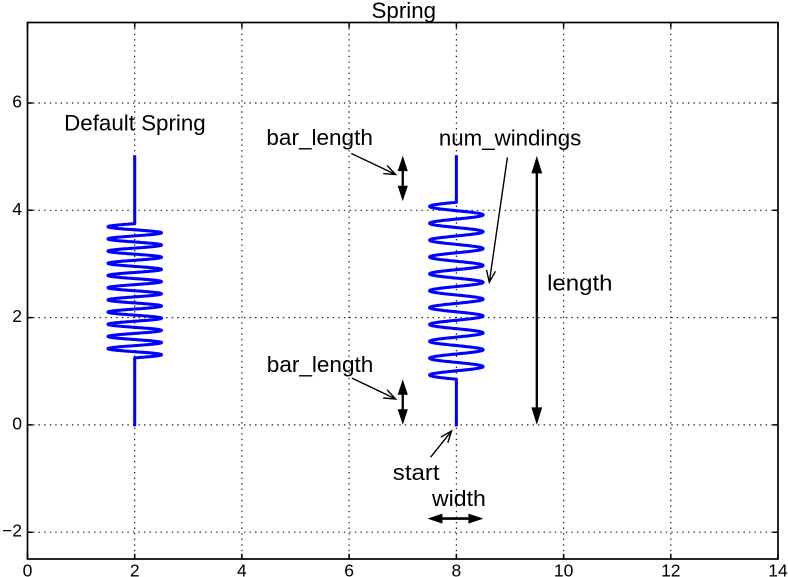  I want to click on svg-text: length, so click(579, 283).